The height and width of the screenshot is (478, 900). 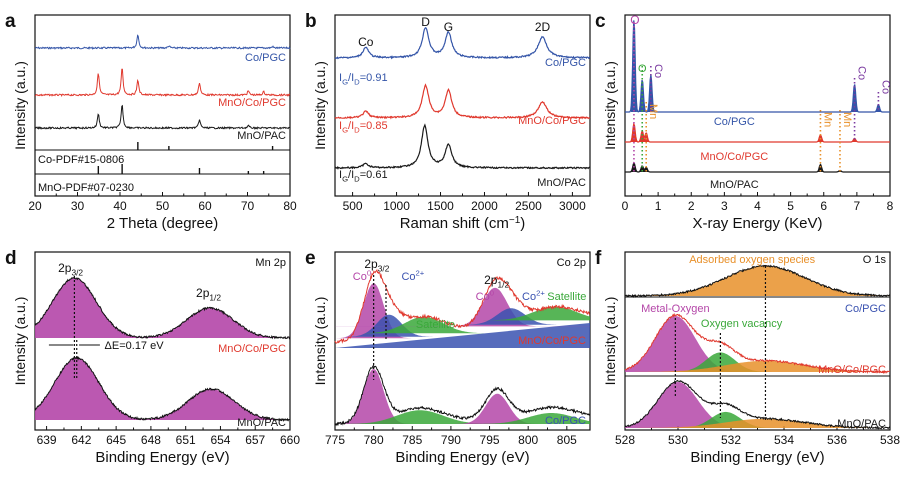 What do you see at coordinates (351, 175) in the screenshot?
I see `ratio-b-mnopac-part: /I` at bounding box center [351, 175].